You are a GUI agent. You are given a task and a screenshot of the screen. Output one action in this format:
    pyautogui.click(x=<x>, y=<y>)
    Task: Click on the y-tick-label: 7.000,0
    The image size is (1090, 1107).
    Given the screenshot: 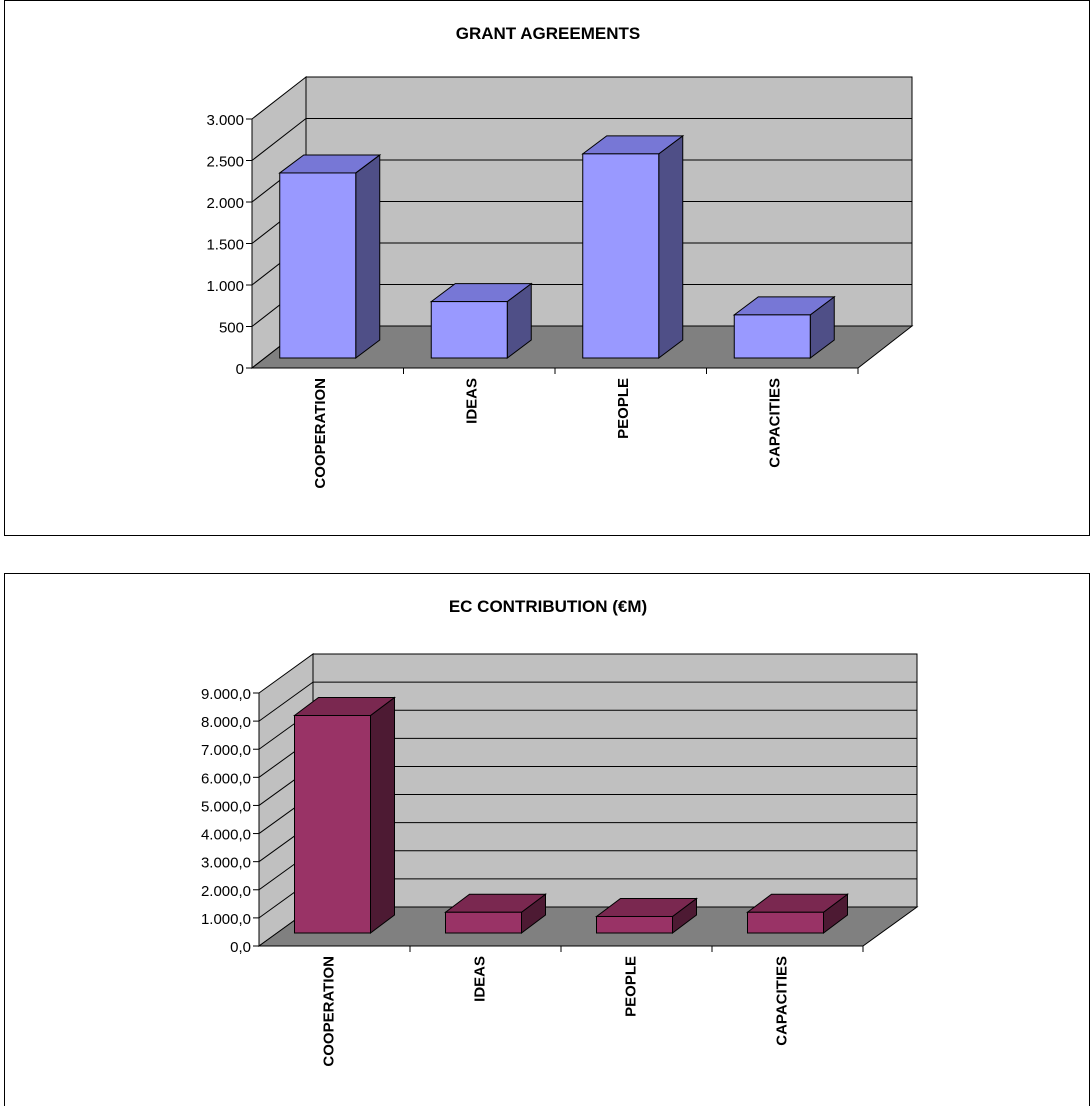 What is the action you would take?
    pyautogui.click(x=226, y=750)
    